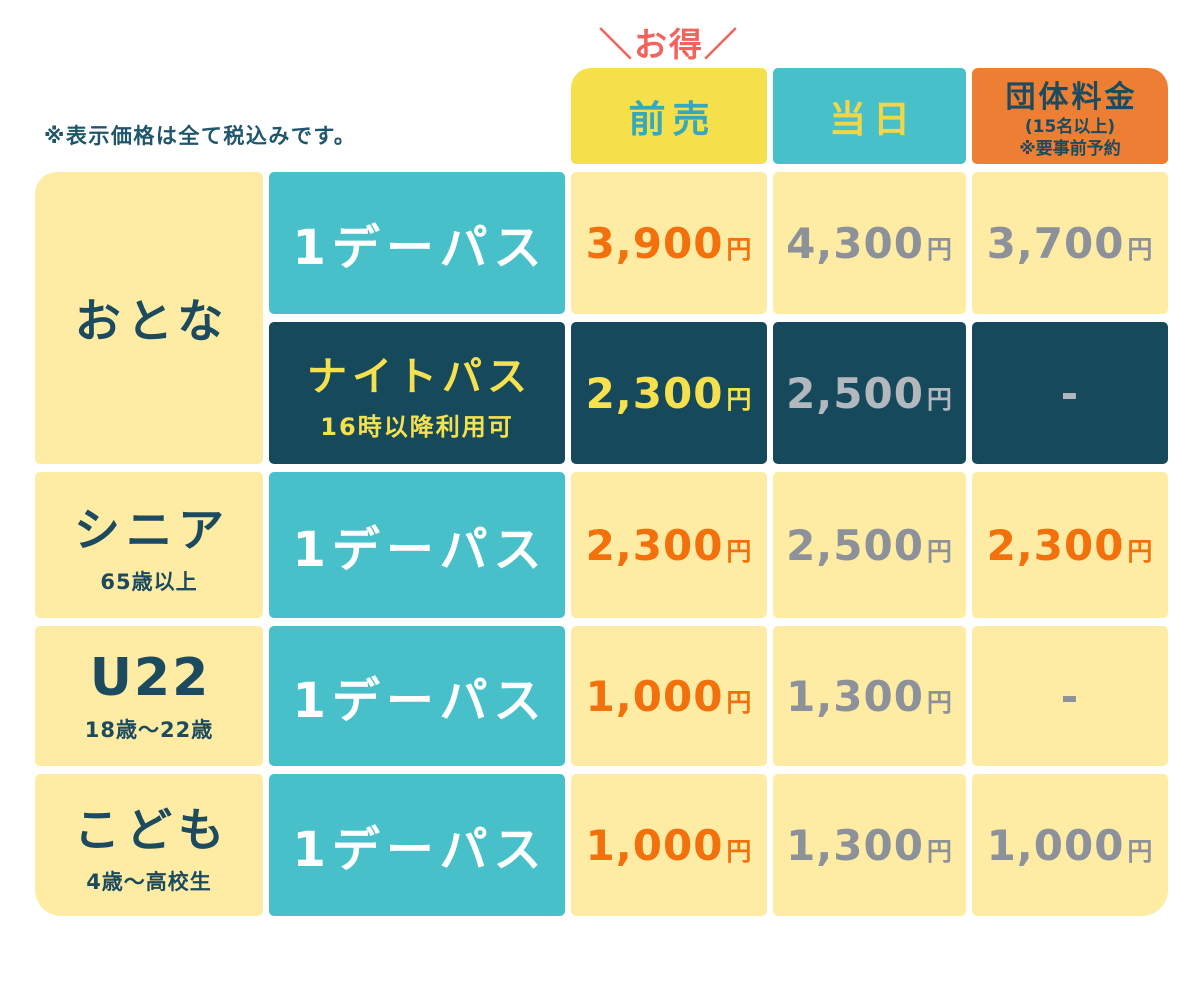 The image size is (1200, 990). I want to click on category-u22-label: U22, so click(150, 678).